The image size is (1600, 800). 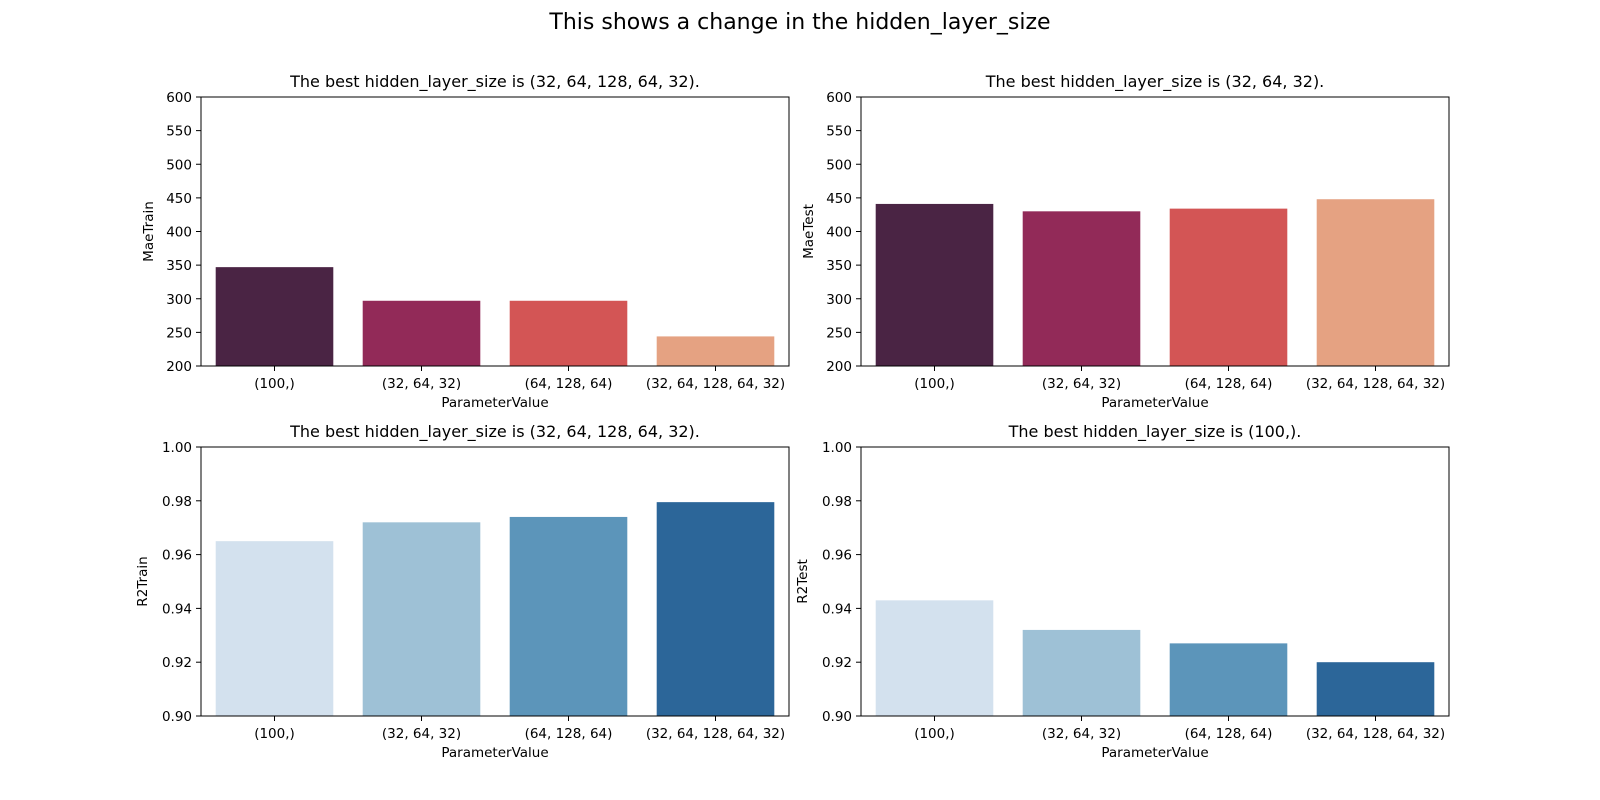 I want to click on y-axis-label: R2Train, so click(x=143, y=581).